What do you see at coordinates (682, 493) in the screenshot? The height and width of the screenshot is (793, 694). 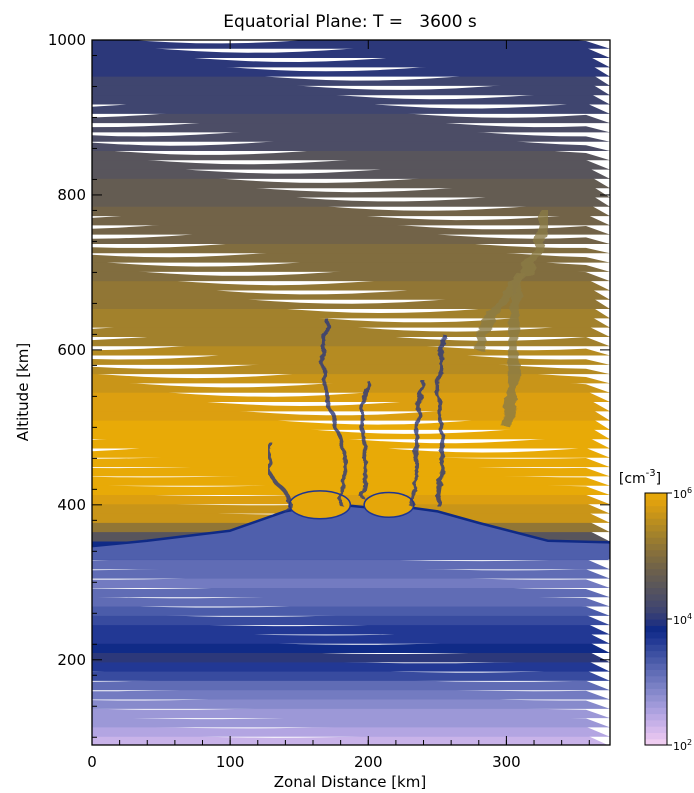 I see `colorbar-tick-label: 10⁶` at bounding box center [682, 493].